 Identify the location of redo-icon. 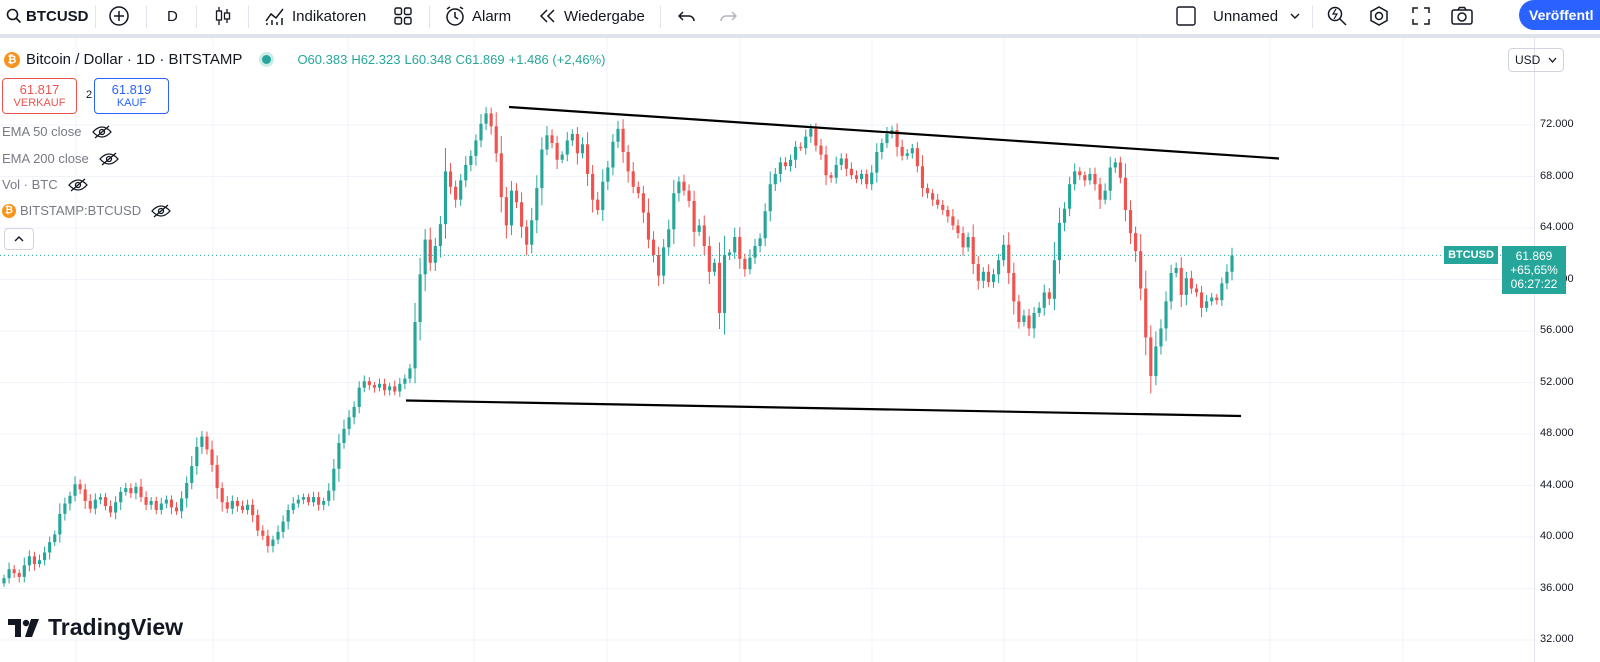
(728, 16).